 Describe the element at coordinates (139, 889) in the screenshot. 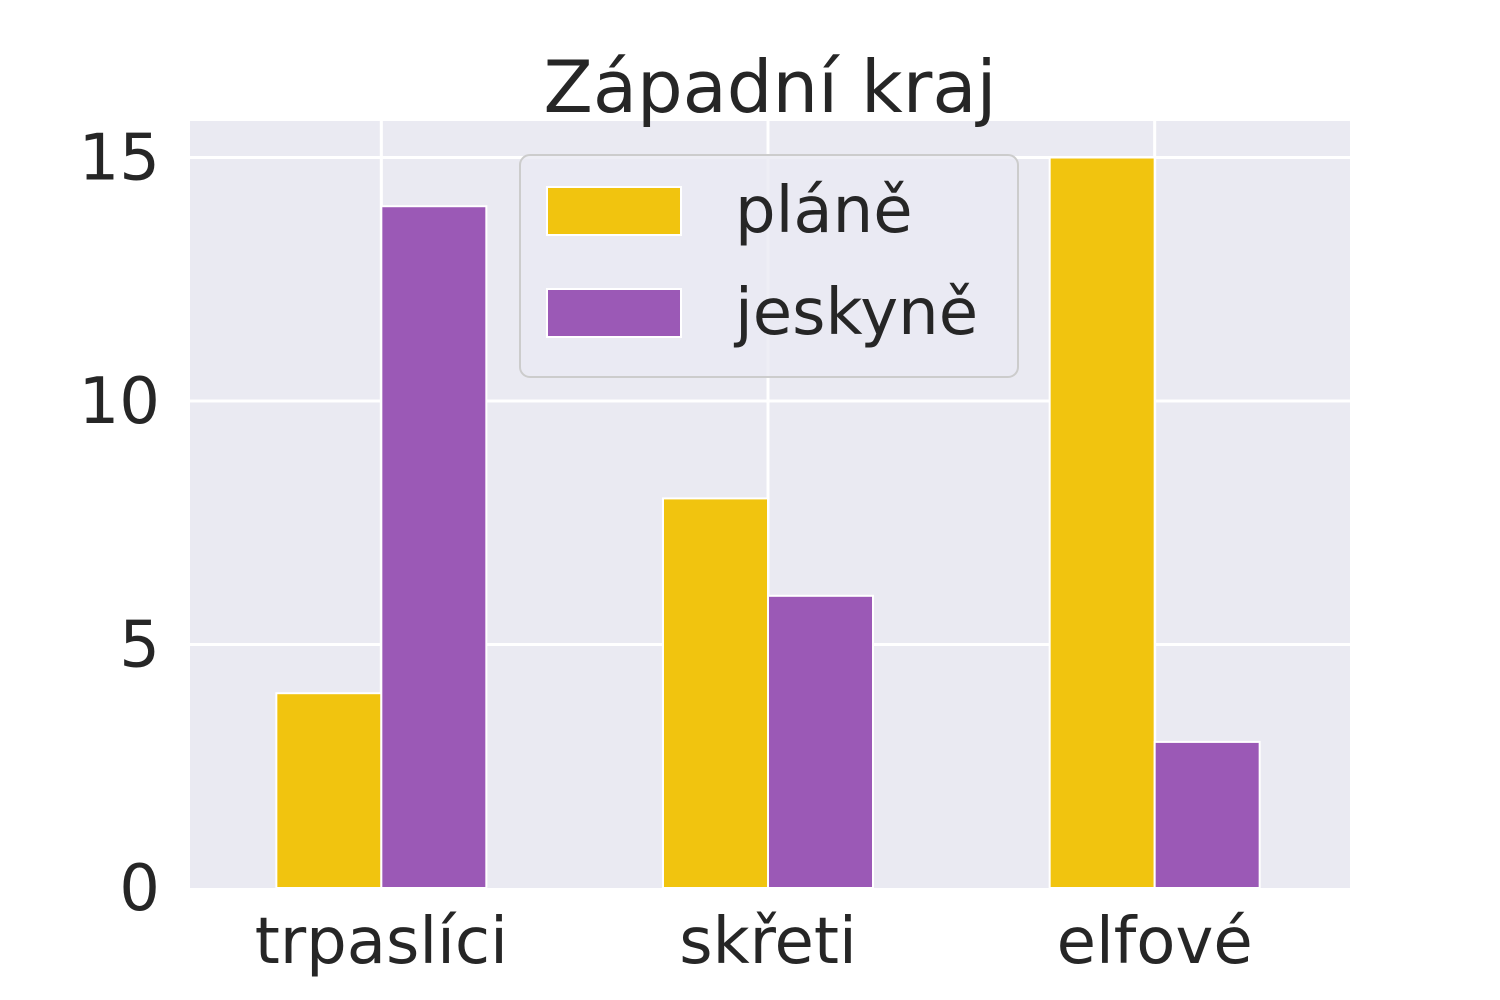

I see `y-tick-label: 0` at that location.